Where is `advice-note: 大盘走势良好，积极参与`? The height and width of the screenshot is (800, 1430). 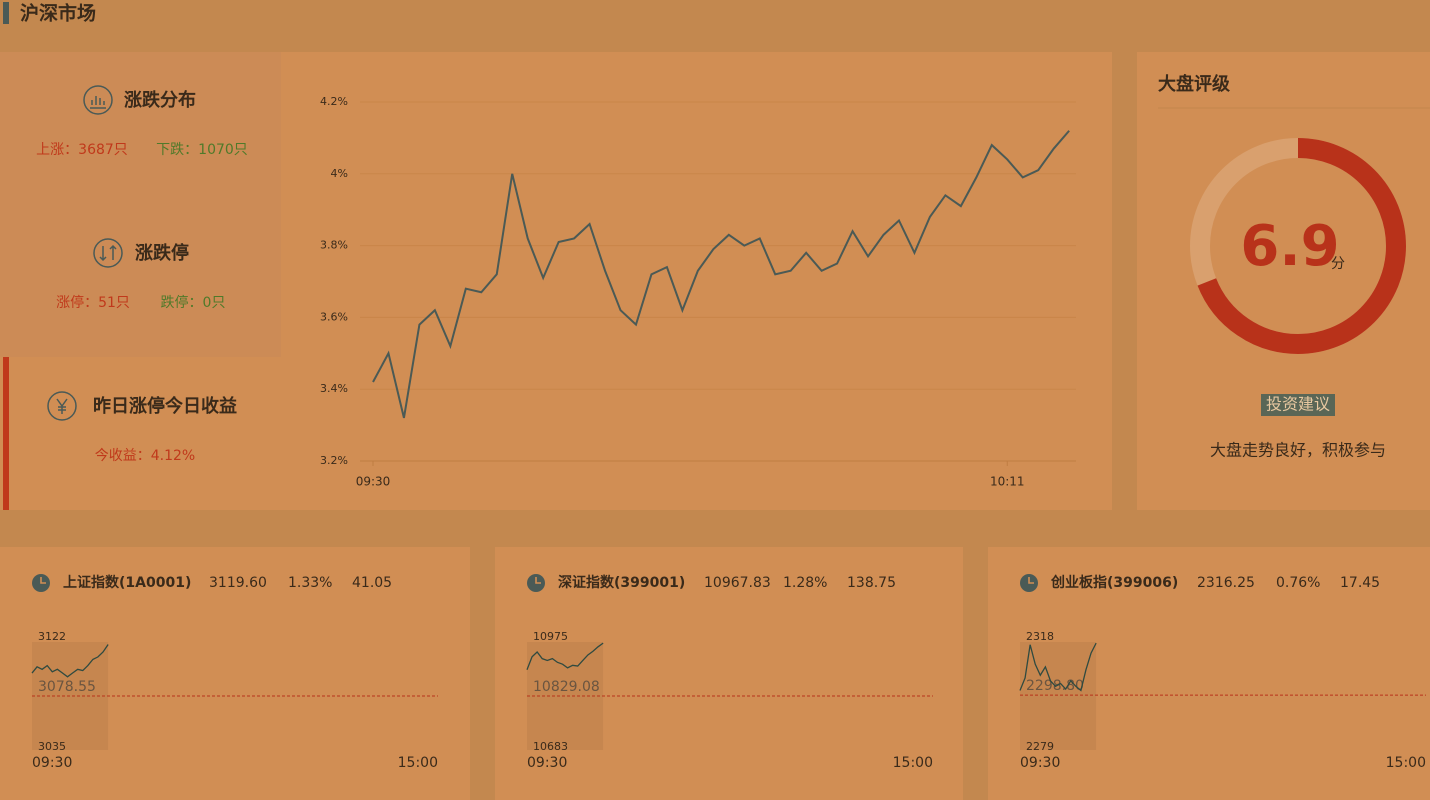
advice-note: 大盘走势良好，积极参与 is located at coordinates (1298, 450).